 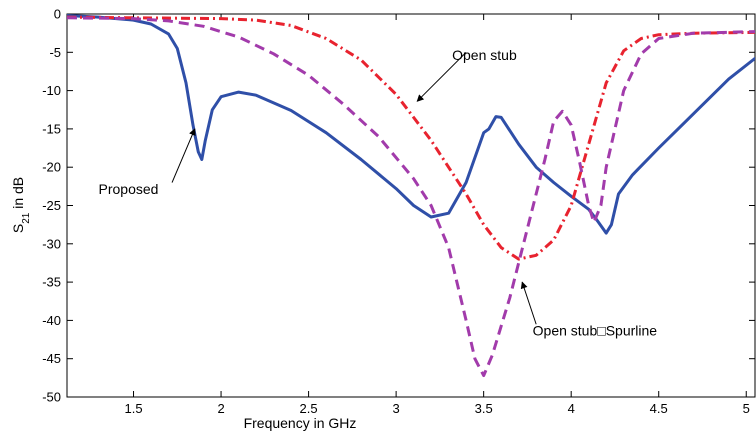 I want to click on y-axis-label: S21 in dB, so click(x=21, y=205).